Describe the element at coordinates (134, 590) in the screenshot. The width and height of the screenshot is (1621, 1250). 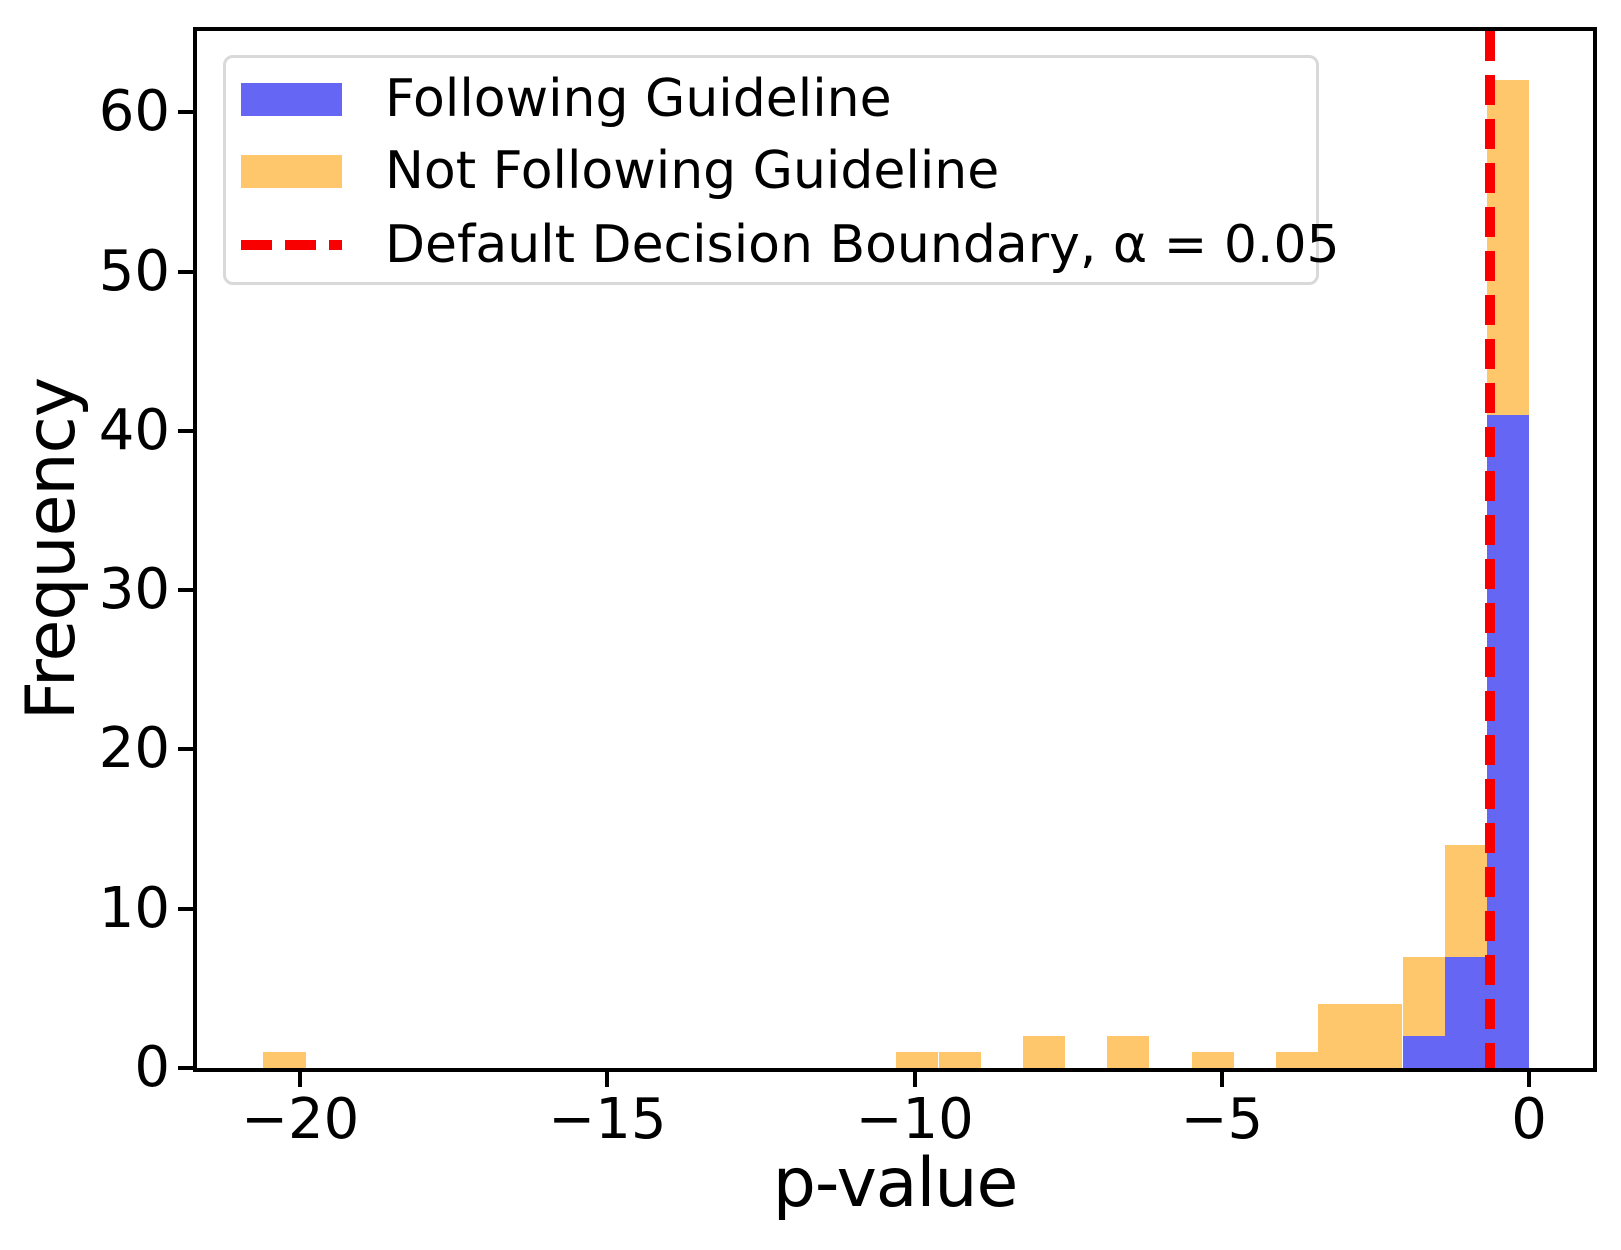
I see `y-tick-label: 30` at that location.